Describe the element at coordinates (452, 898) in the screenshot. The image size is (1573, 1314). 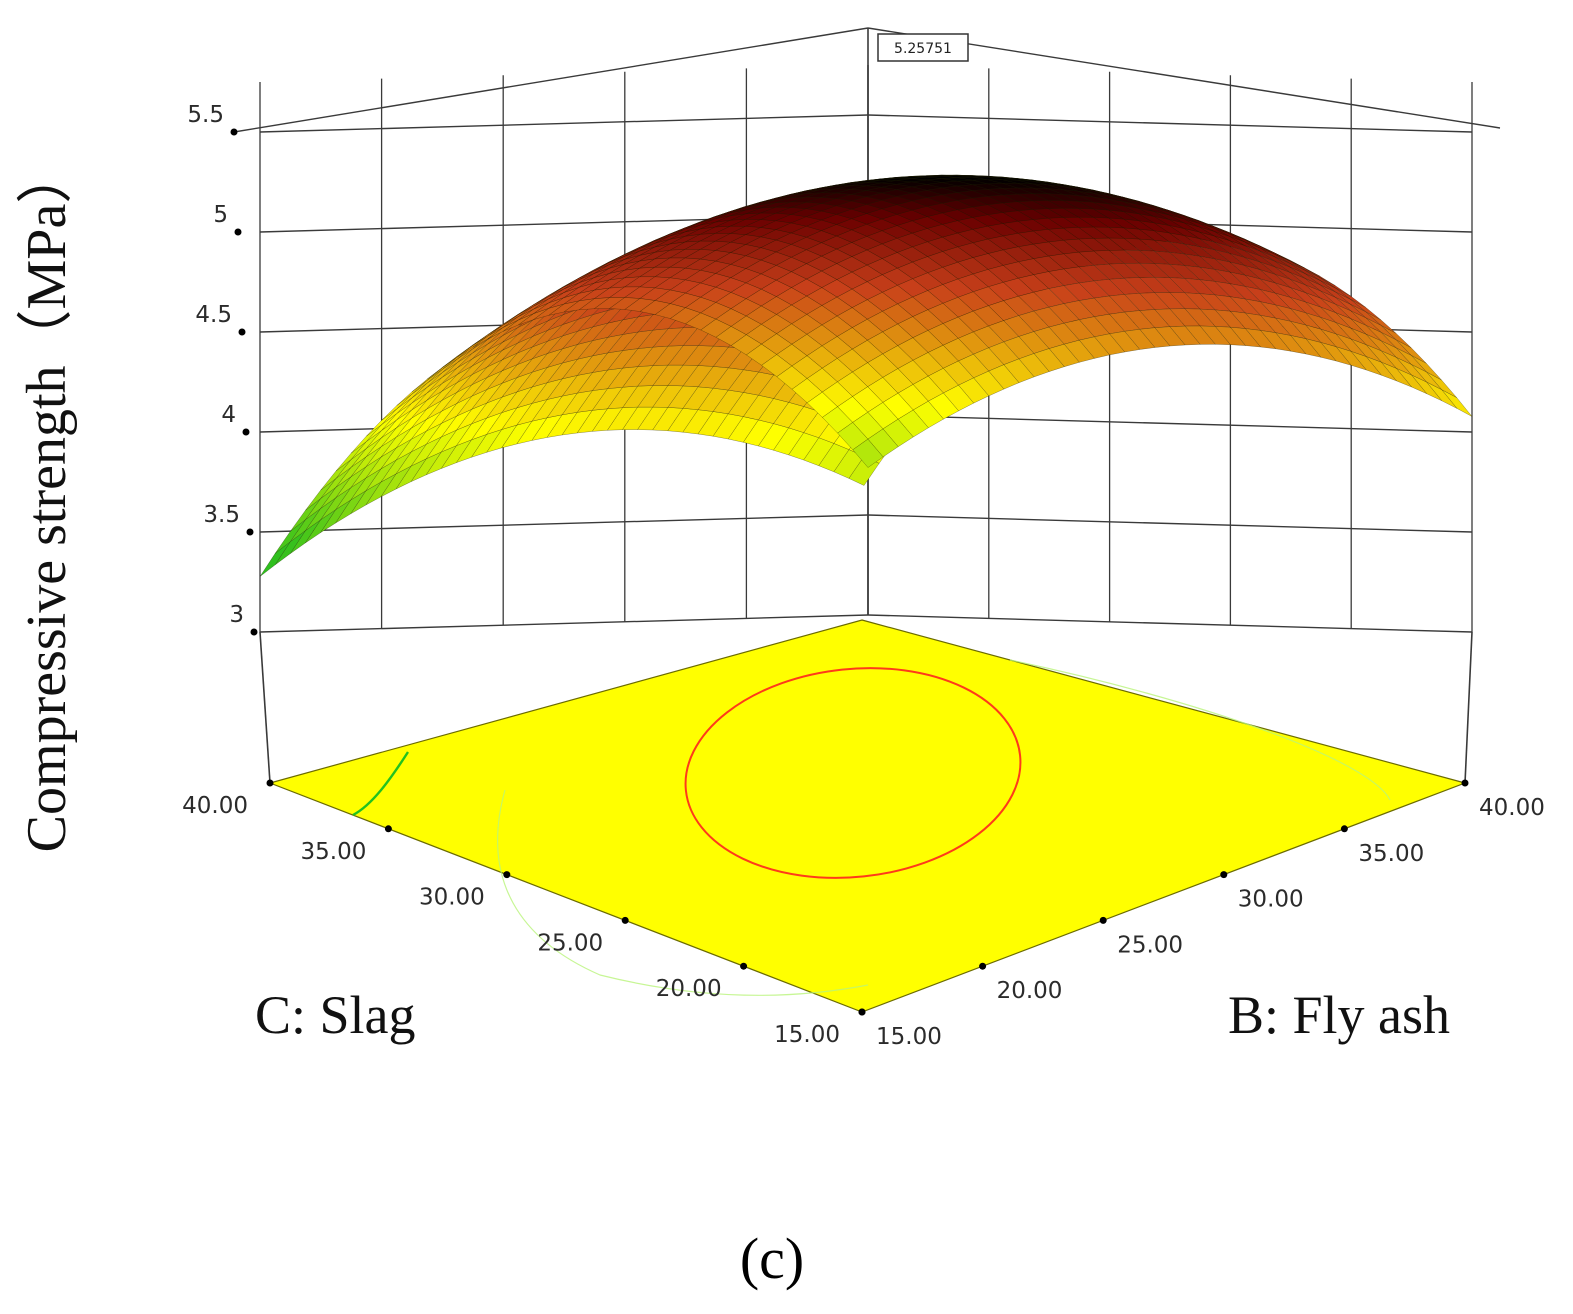
I see `slag-tick-label: 30.00` at that location.